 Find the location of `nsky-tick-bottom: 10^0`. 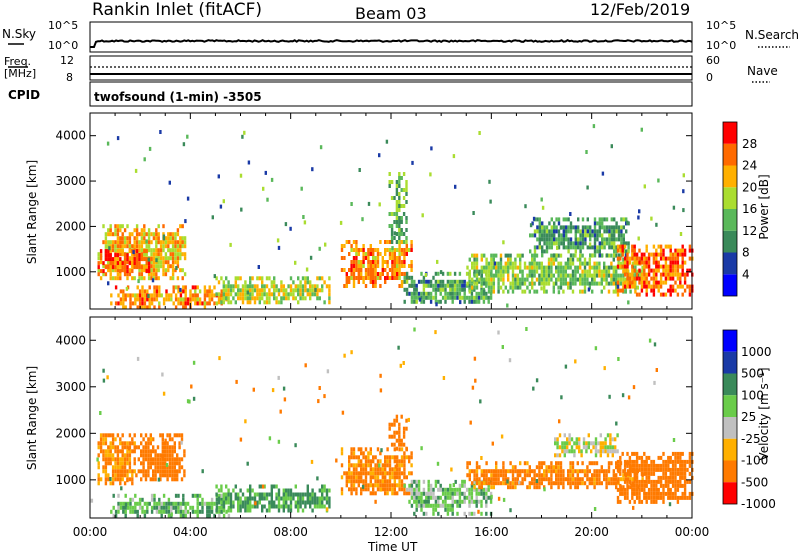

nsky-tick-bottom: 10^0 is located at coordinates (63, 45).